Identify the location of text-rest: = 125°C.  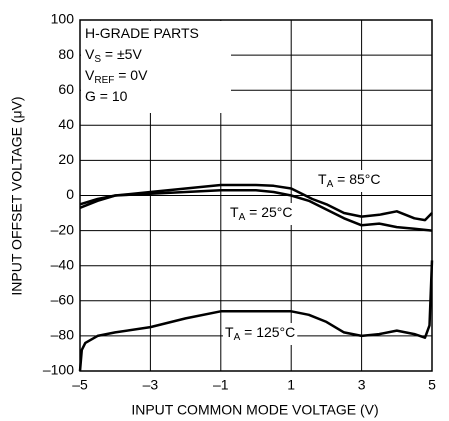
(267, 332).